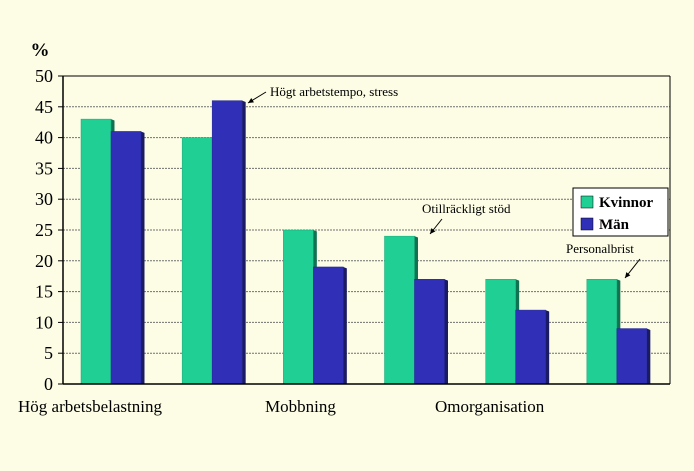 This screenshot has width=694, height=471. Describe the element at coordinates (44, 76) in the screenshot. I see `y-tick-label: 50` at that location.